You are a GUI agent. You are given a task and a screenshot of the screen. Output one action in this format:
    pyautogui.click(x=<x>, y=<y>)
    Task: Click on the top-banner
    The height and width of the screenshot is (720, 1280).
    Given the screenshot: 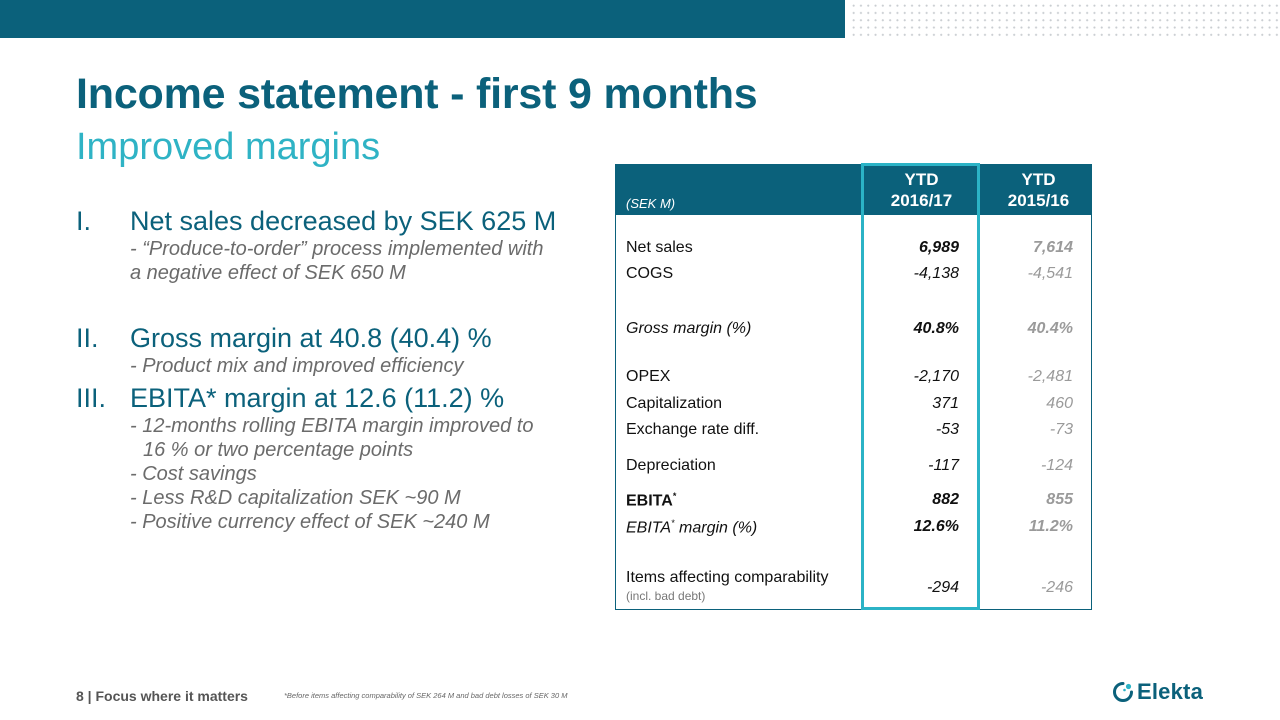 What is the action you would take?
    pyautogui.click(x=422, y=19)
    